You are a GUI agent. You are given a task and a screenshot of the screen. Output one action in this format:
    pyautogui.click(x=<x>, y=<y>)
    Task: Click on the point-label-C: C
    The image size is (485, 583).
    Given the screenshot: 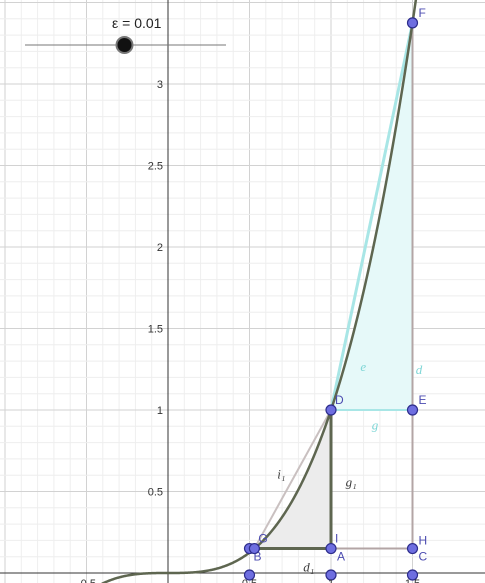 What is the action you would take?
    pyautogui.click(x=423, y=557)
    